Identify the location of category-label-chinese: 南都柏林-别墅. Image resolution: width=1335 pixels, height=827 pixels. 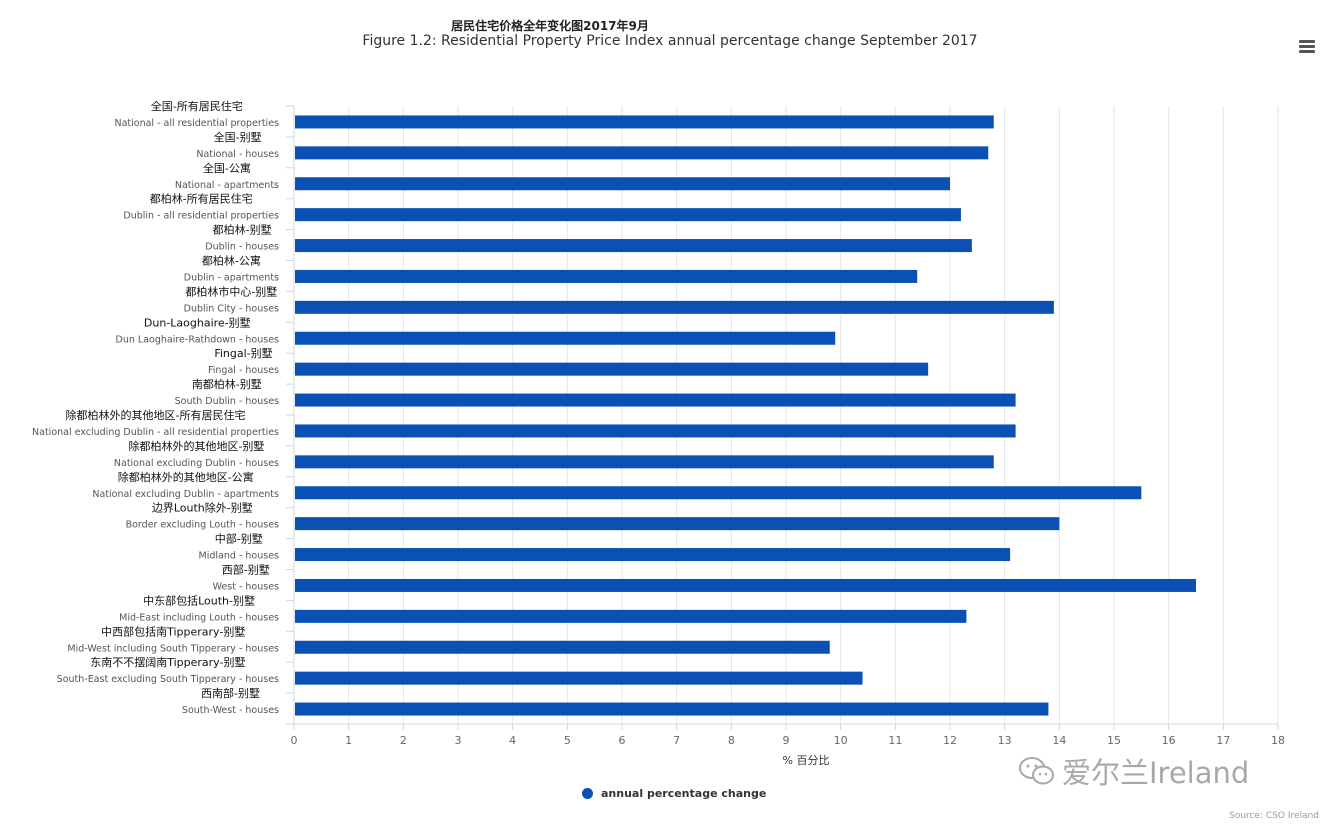
(227, 384).